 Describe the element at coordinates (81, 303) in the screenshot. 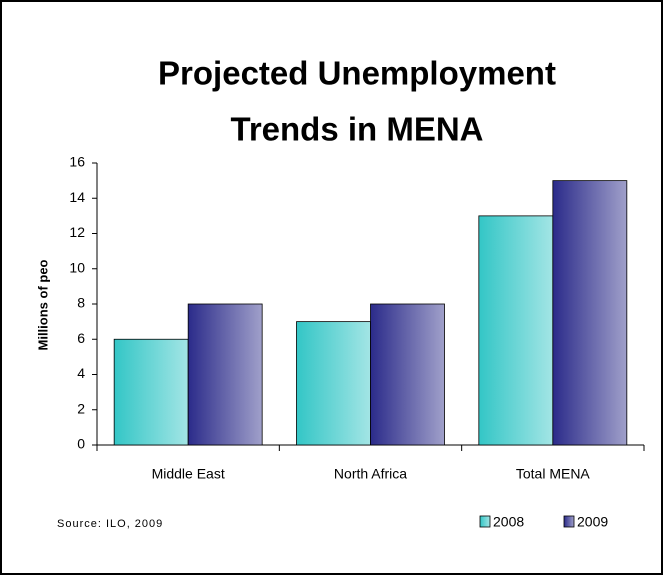

I see `y-tick-label: 8` at that location.